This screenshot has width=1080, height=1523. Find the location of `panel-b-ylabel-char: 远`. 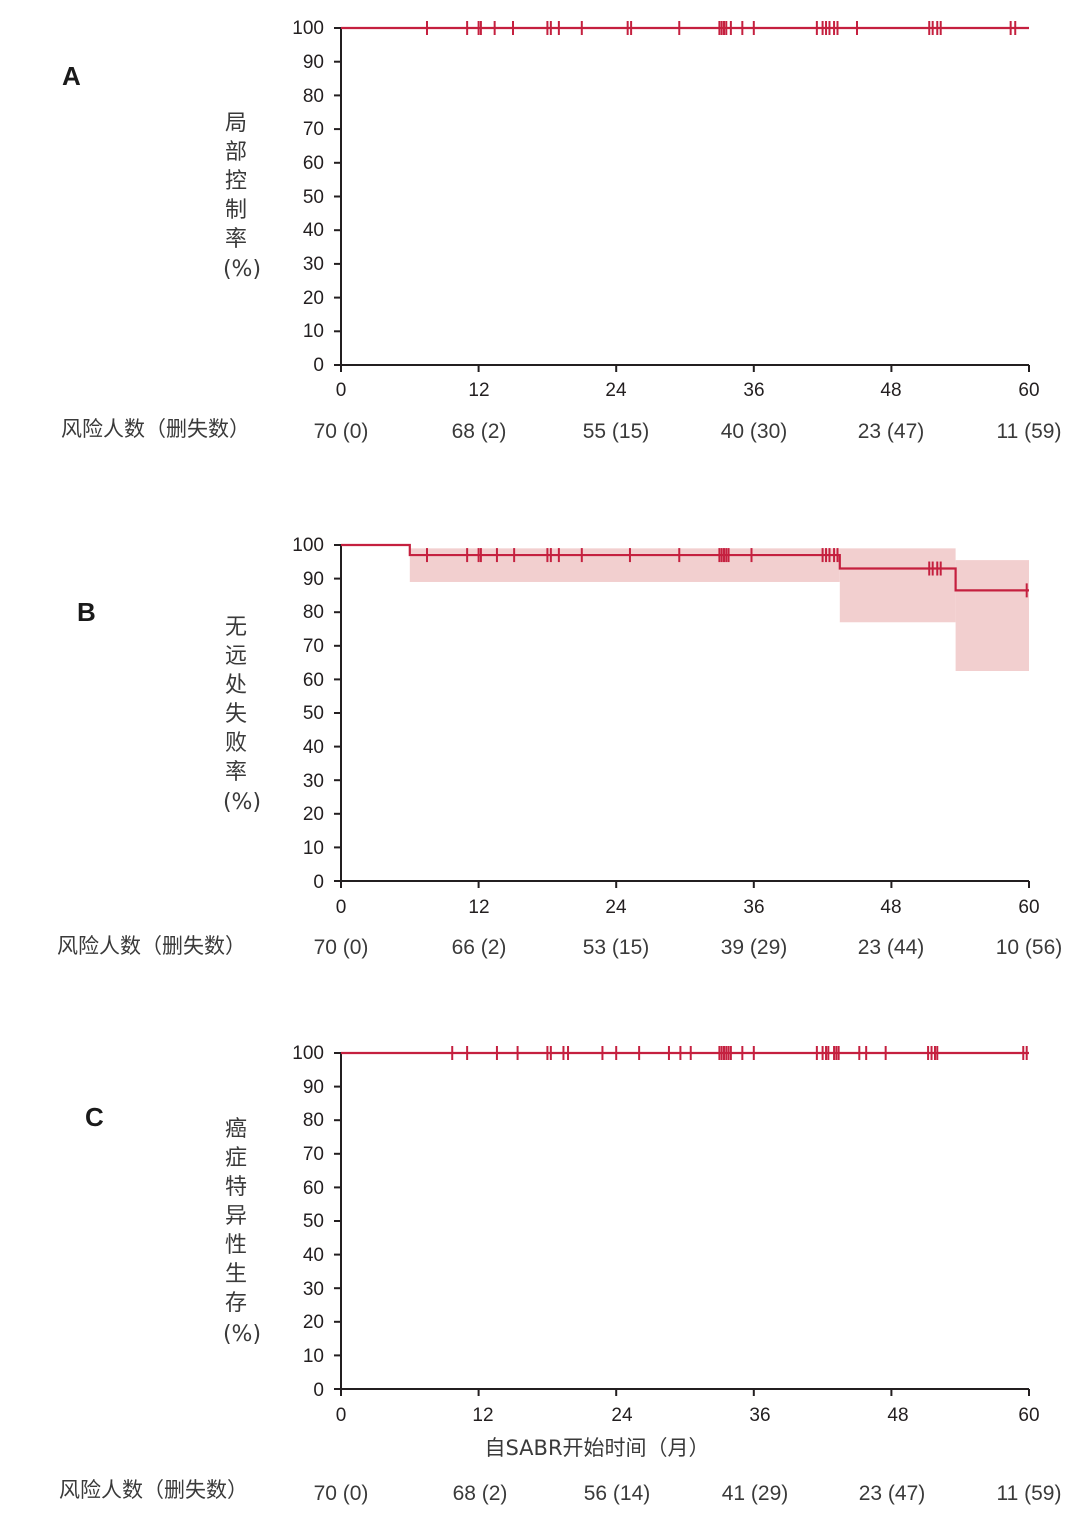

panel-b-ylabel-char: 远 is located at coordinates (236, 656).